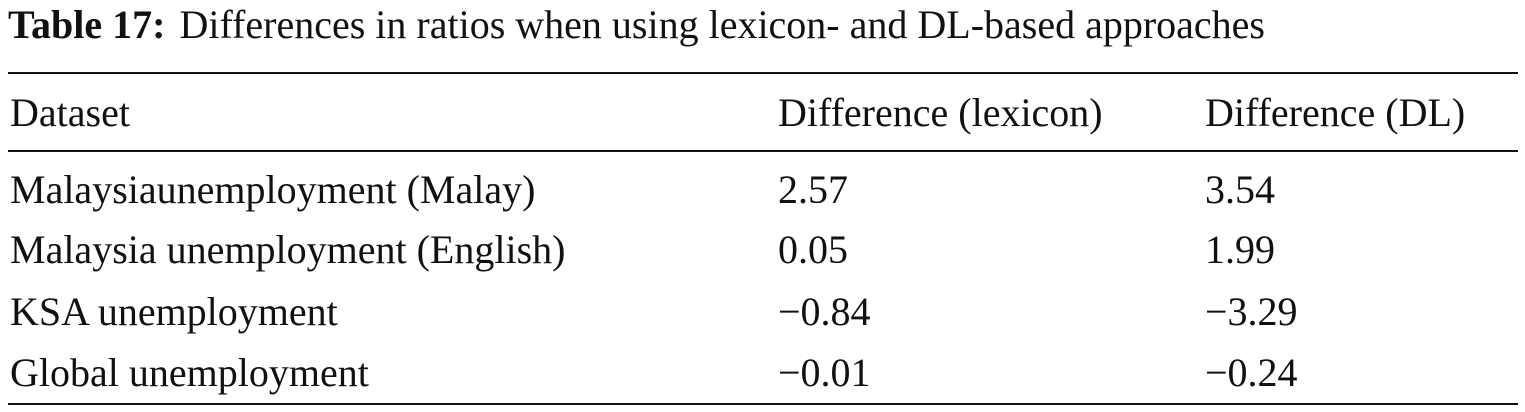 The height and width of the screenshot is (412, 1525). I want to click on cell: −0.01, so click(824, 372).